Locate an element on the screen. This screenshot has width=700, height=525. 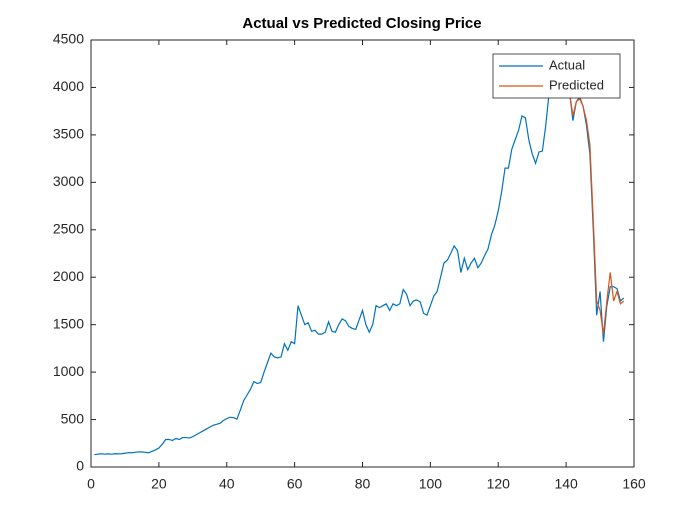
y-tick-label: 3000 is located at coordinates (68, 181).